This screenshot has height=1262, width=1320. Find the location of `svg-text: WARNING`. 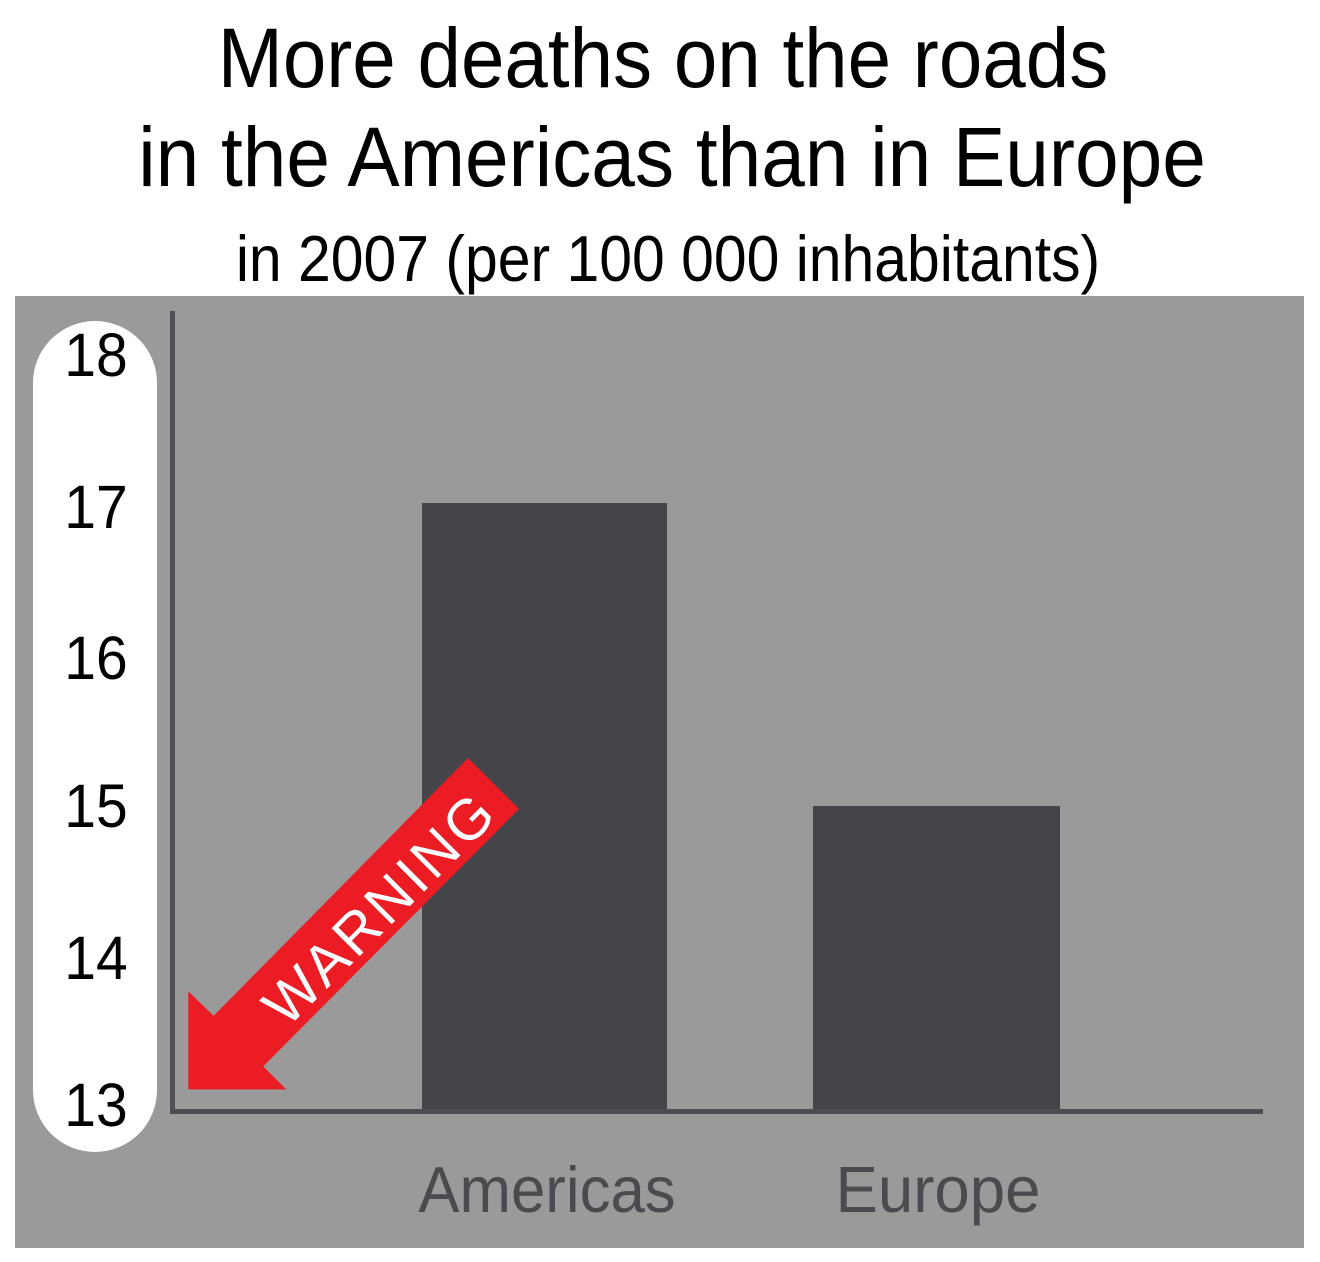

svg-text: WARNING is located at coordinates (380, 908).